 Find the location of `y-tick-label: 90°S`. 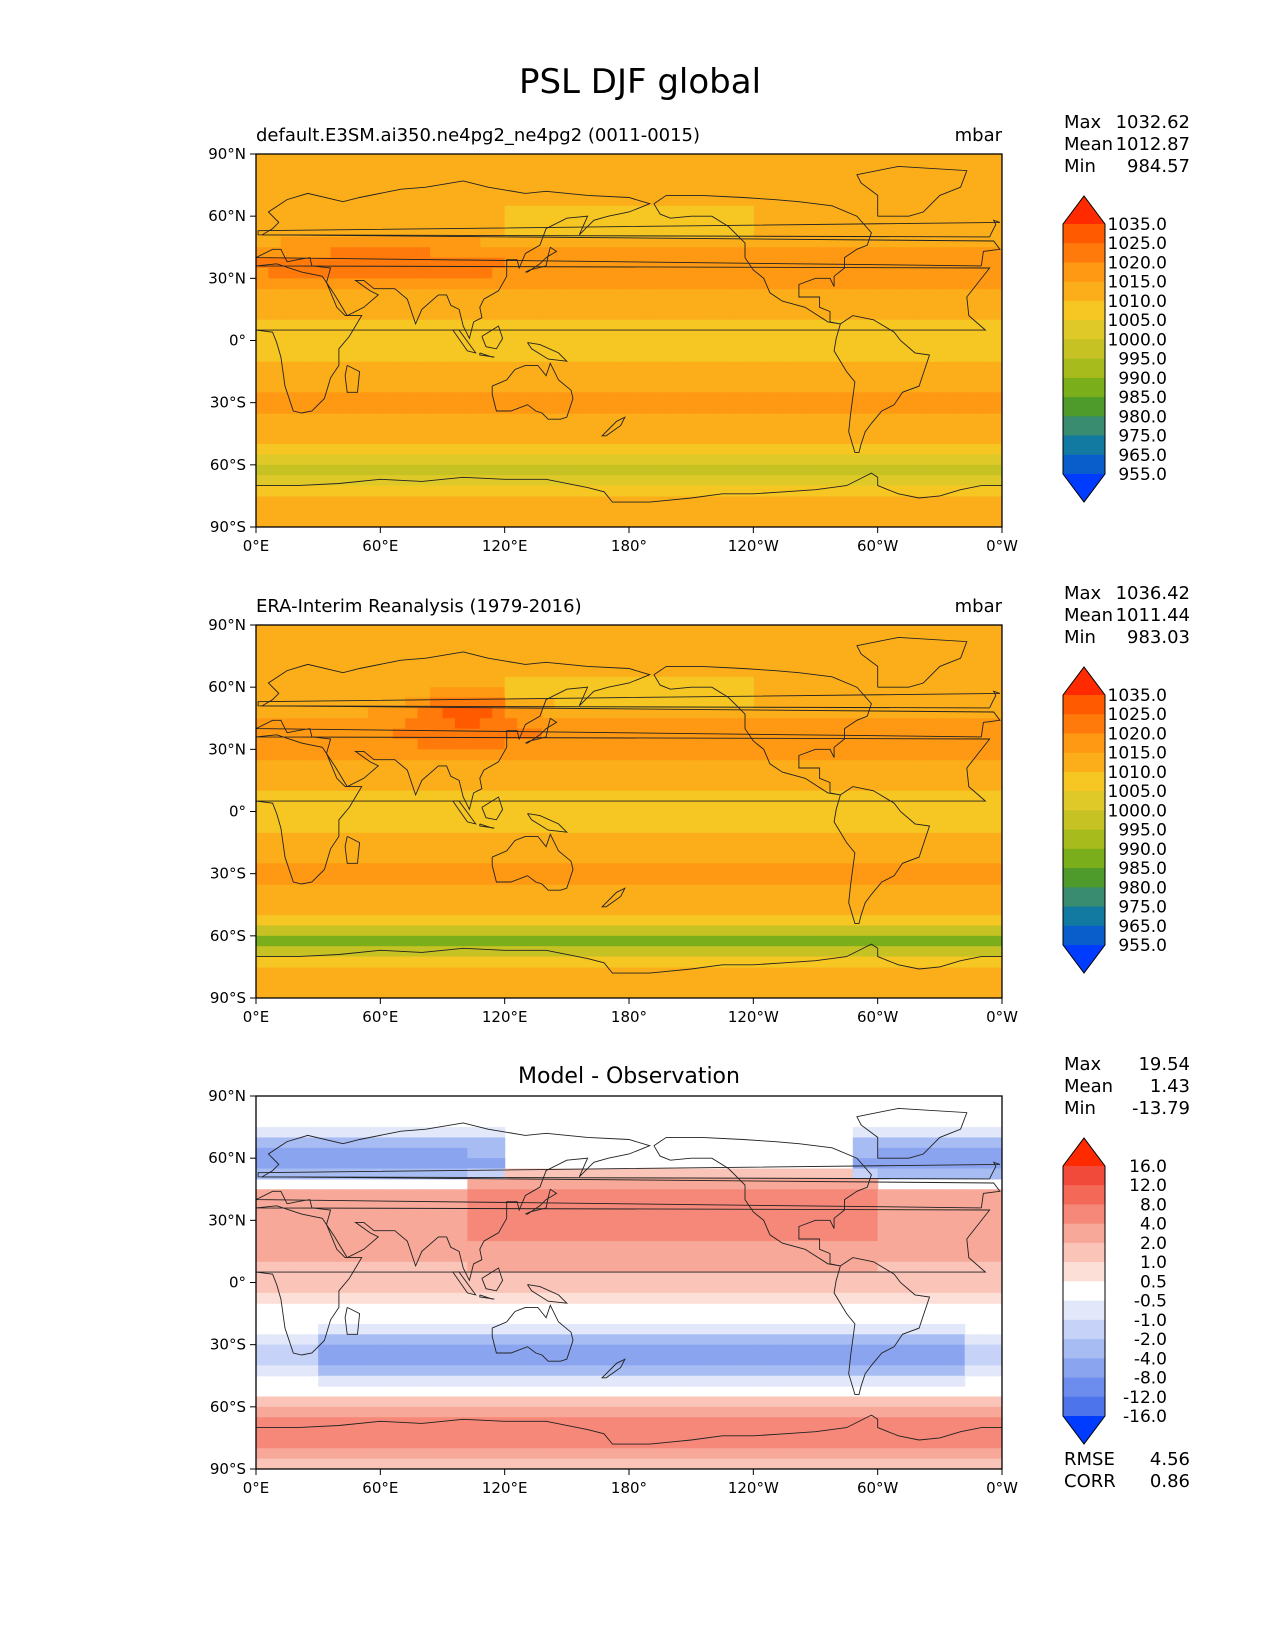

y-tick-label: 90°S is located at coordinates (228, 527).